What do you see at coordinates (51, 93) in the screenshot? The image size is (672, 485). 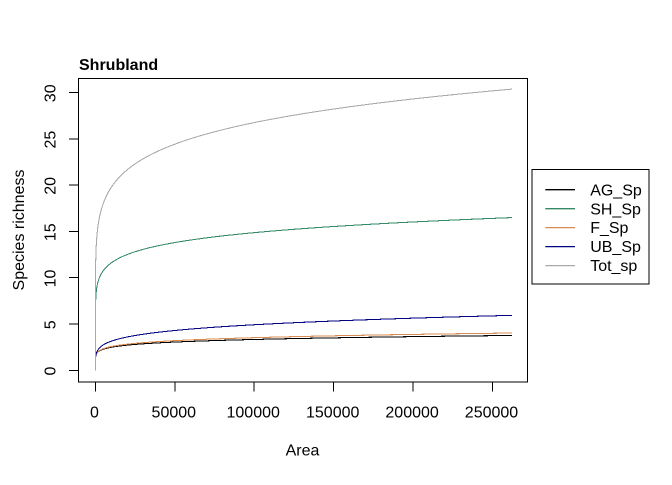 I see `svg-text: 30` at bounding box center [51, 93].